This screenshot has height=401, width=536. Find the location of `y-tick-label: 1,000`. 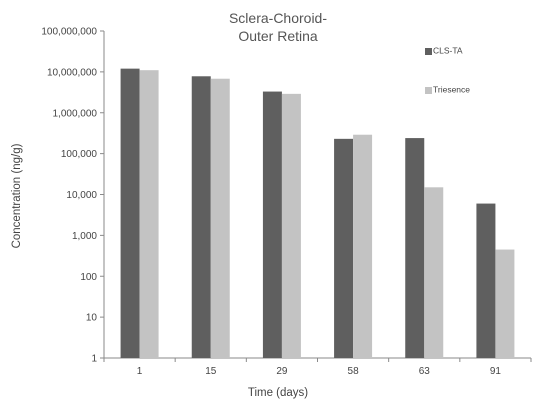

y-tick-label: 1,000 is located at coordinates (84, 236).